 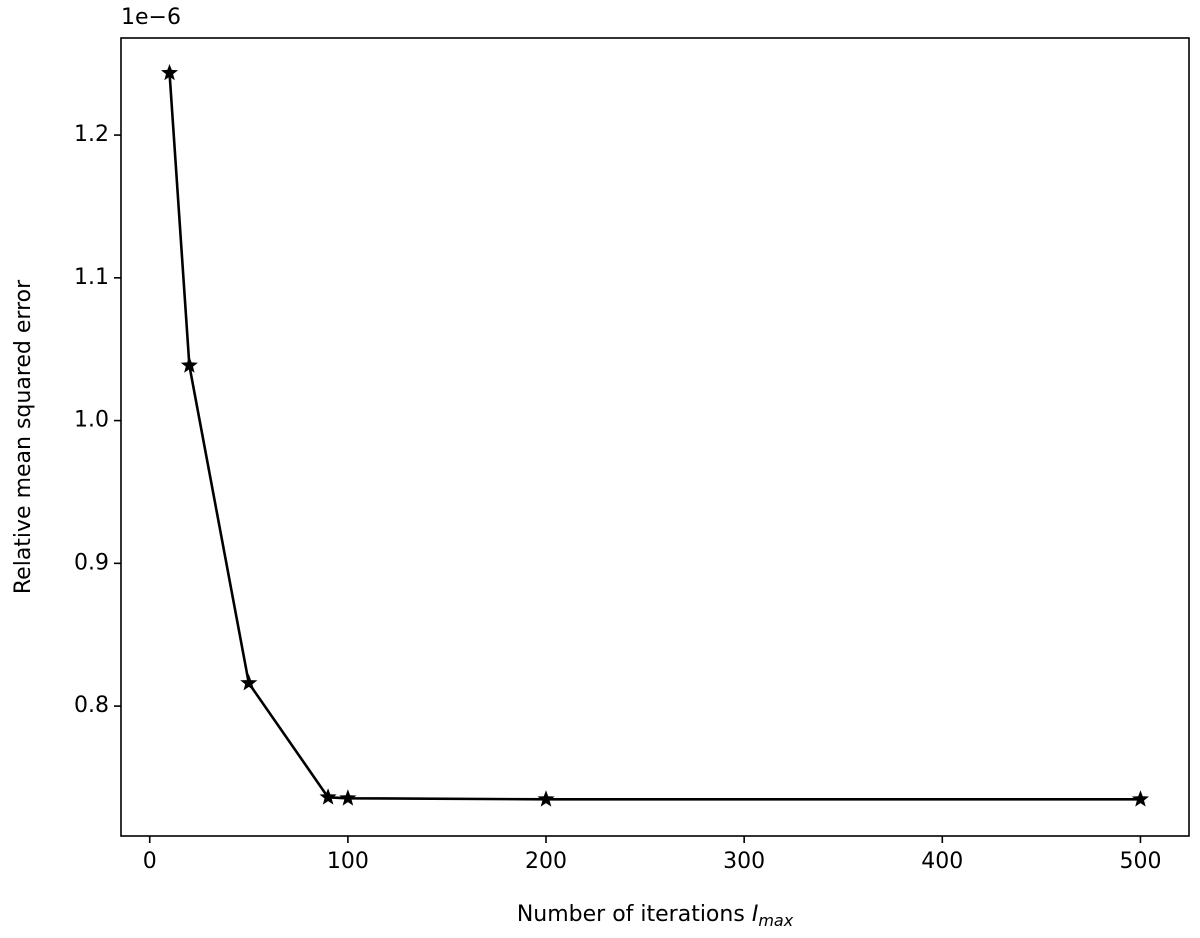 What do you see at coordinates (91, 562) in the screenshot?
I see `y-tick-label: 0.9` at bounding box center [91, 562].